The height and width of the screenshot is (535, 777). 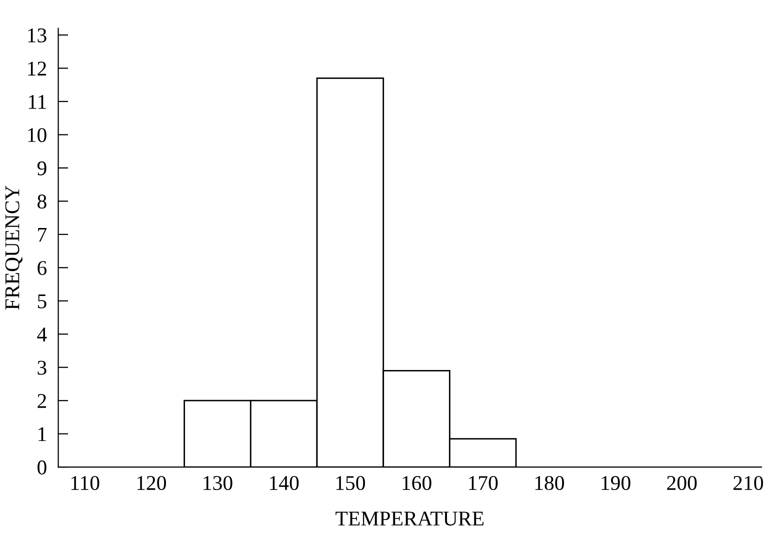 What do you see at coordinates (748, 483) in the screenshot?
I see `x-tick-label: 210` at bounding box center [748, 483].